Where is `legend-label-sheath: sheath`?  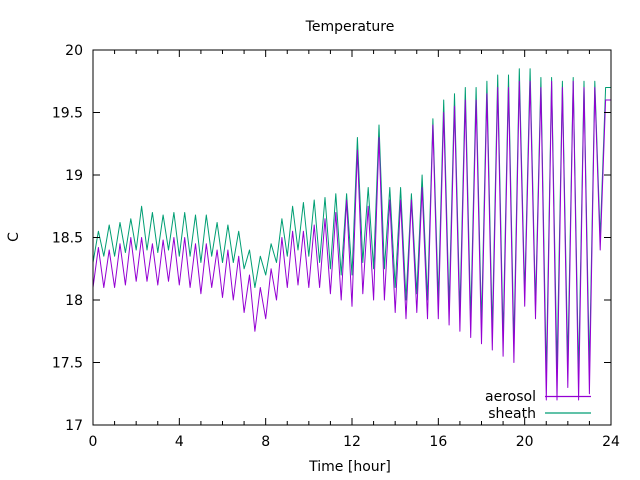
legend-label-sheath: sheath is located at coordinates (512, 414).